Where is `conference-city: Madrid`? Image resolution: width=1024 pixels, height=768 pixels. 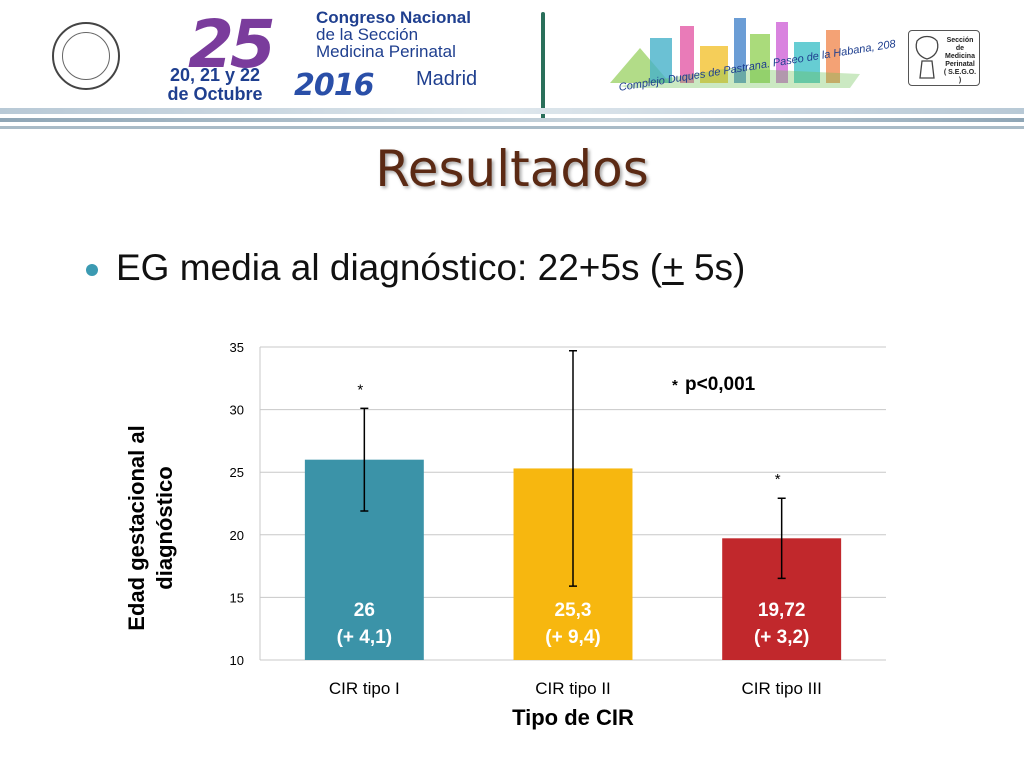 conference-city: Madrid is located at coordinates (447, 79).